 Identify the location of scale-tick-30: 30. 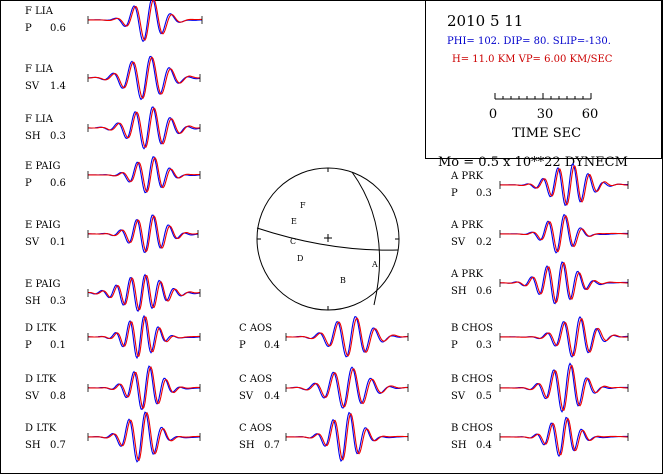
(545, 114).